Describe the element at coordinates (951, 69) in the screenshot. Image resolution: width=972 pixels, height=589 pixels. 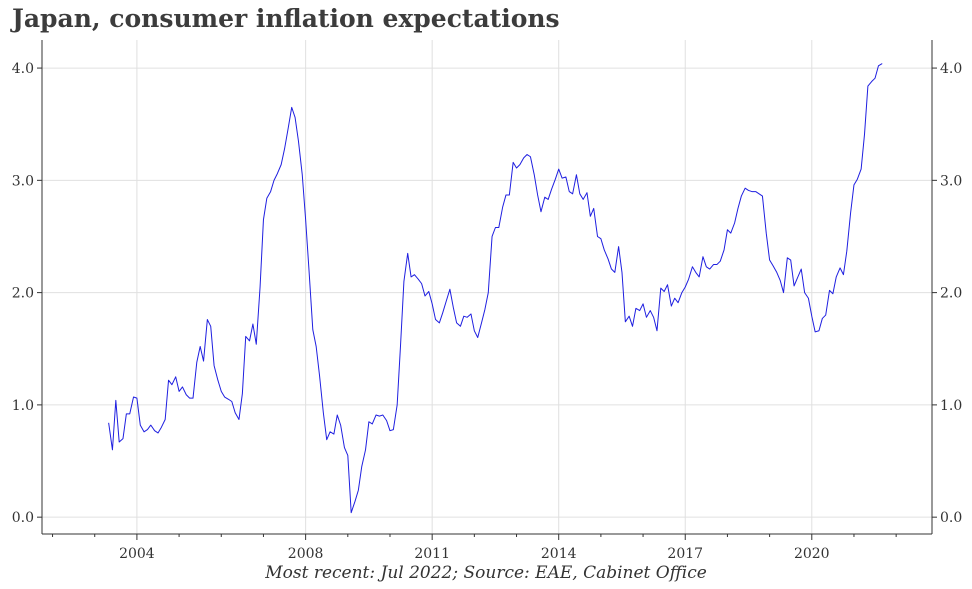
I see `y-tick-label-right: 4.0` at that location.